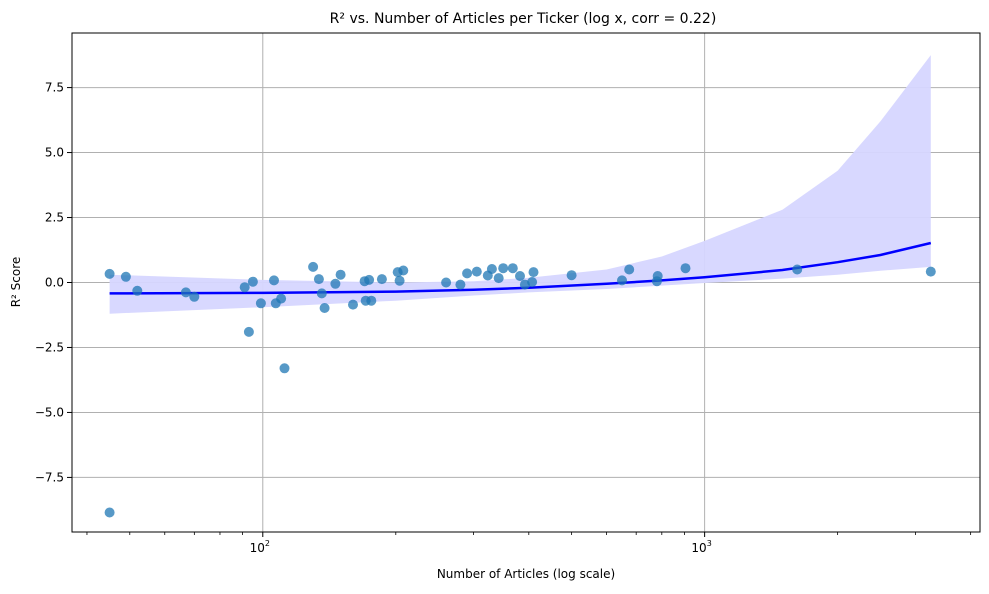 The width and height of the screenshot is (989, 594). What do you see at coordinates (54, 88) in the screenshot?
I see `y-tick-label: 7.5` at bounding box center [54, 88].